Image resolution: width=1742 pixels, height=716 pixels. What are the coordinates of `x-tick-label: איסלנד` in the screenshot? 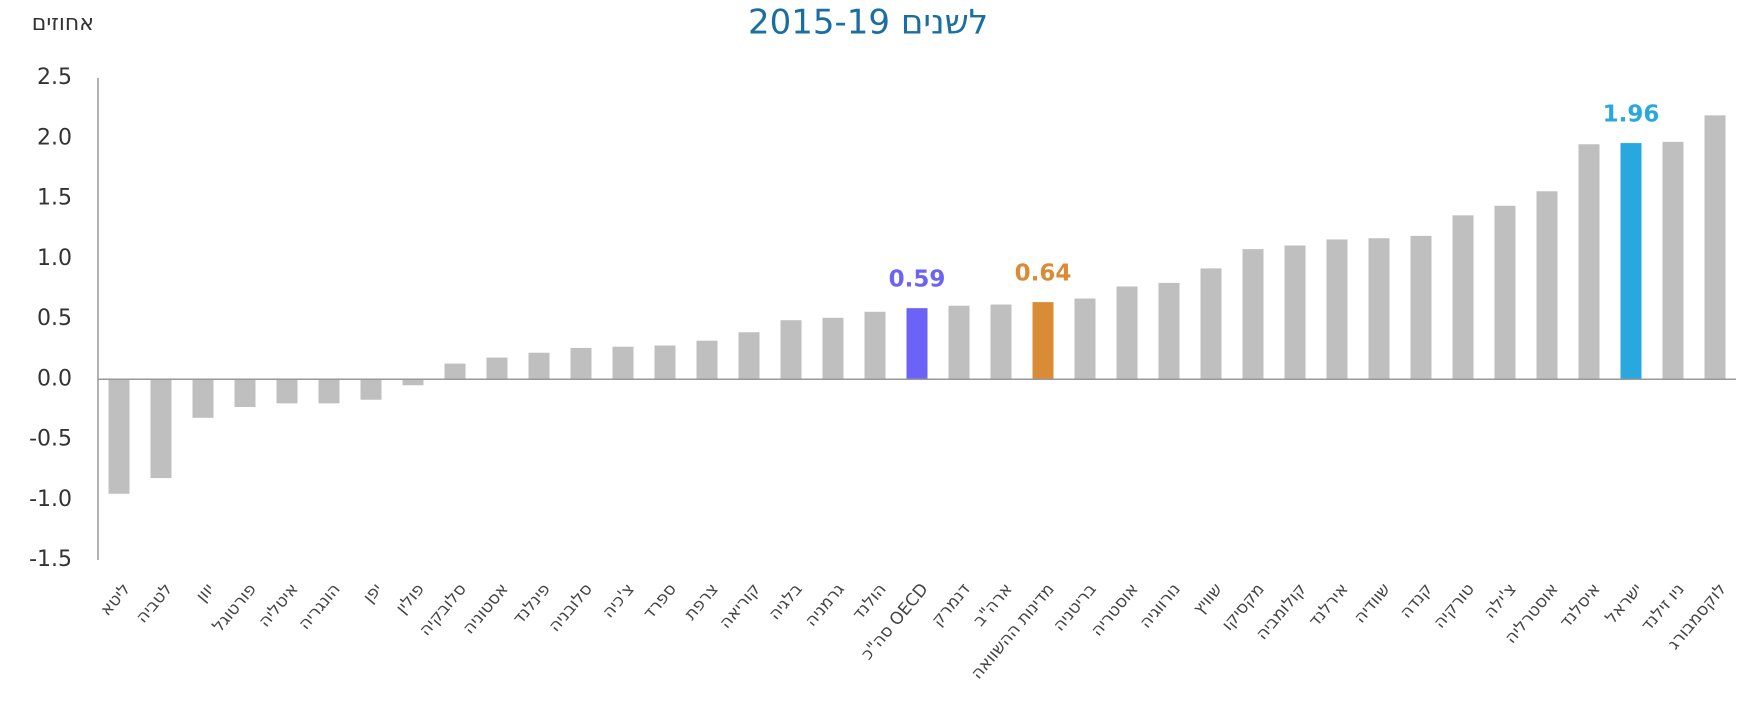 It's located at (1580, 606).